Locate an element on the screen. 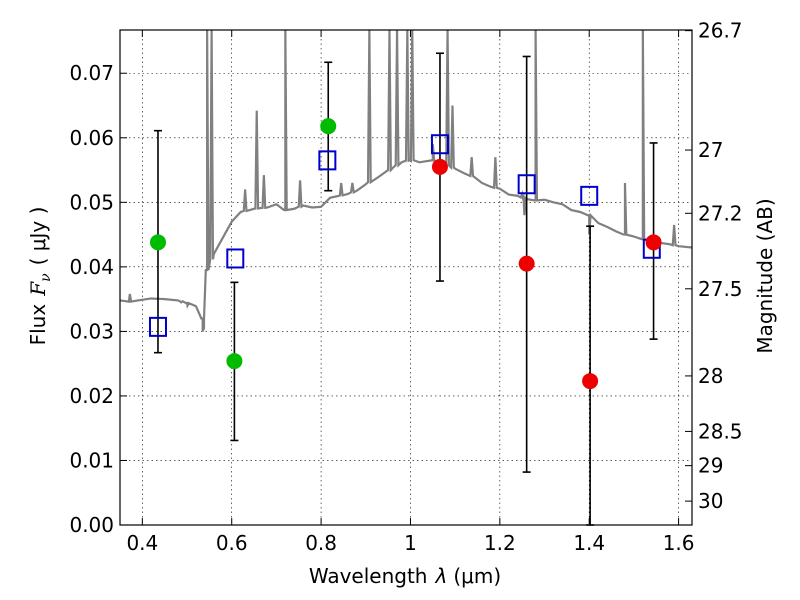 The height and width of the screenshot is (600, 800). y2-axis-label: Magnitude (AB) is located at coordinates (765, 275).